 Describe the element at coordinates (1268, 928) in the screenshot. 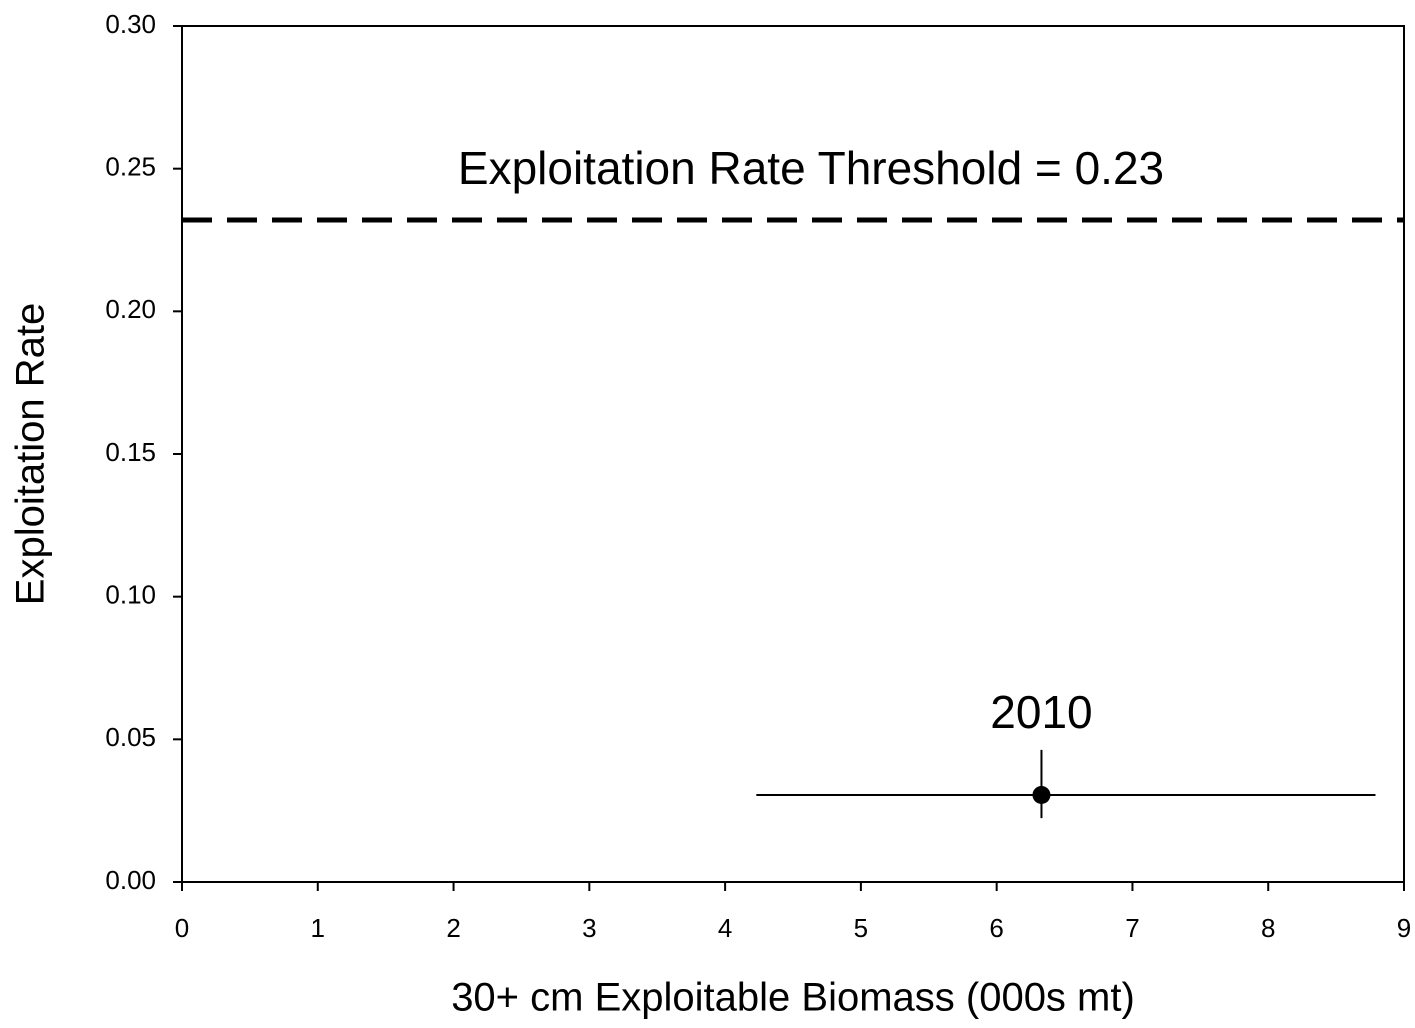

I see `x-tick-label: 8` at that location.